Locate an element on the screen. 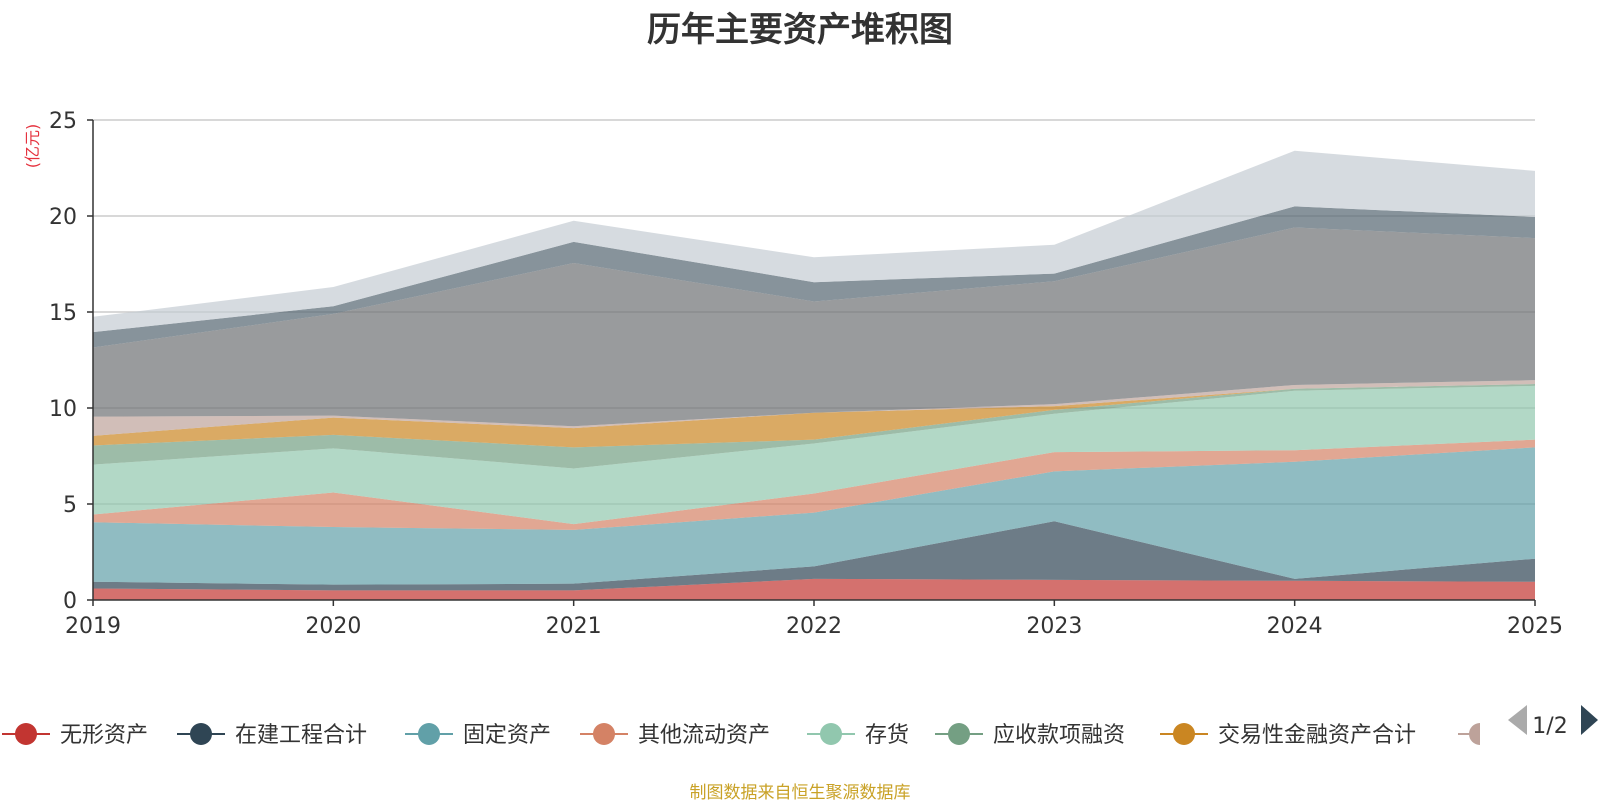 This screenshot has width=1600, height=803. x-tick-label: 2025 is located at coordinates (1535, 626).